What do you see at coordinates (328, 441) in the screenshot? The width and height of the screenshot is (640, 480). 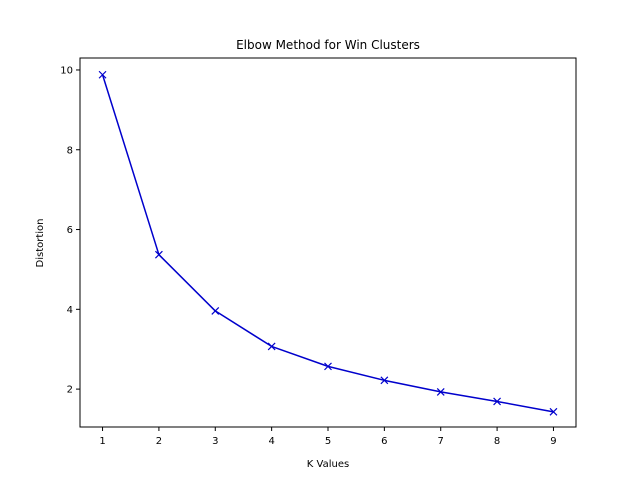 I see `x-tick-label: 5` at bounding box center [328, 441].